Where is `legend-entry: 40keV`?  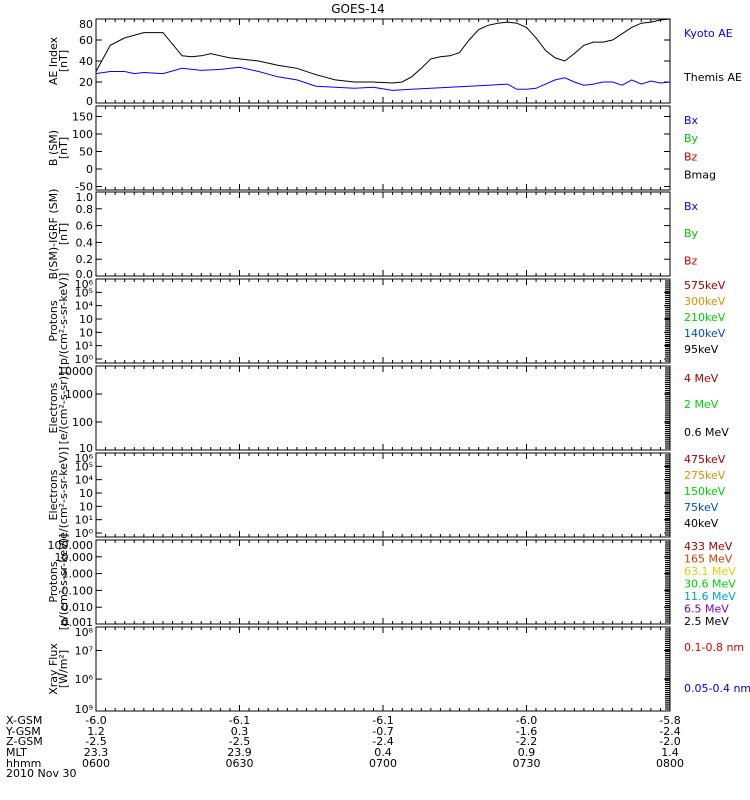
legend-entry: 40keV is located at coordinates (701, 523).